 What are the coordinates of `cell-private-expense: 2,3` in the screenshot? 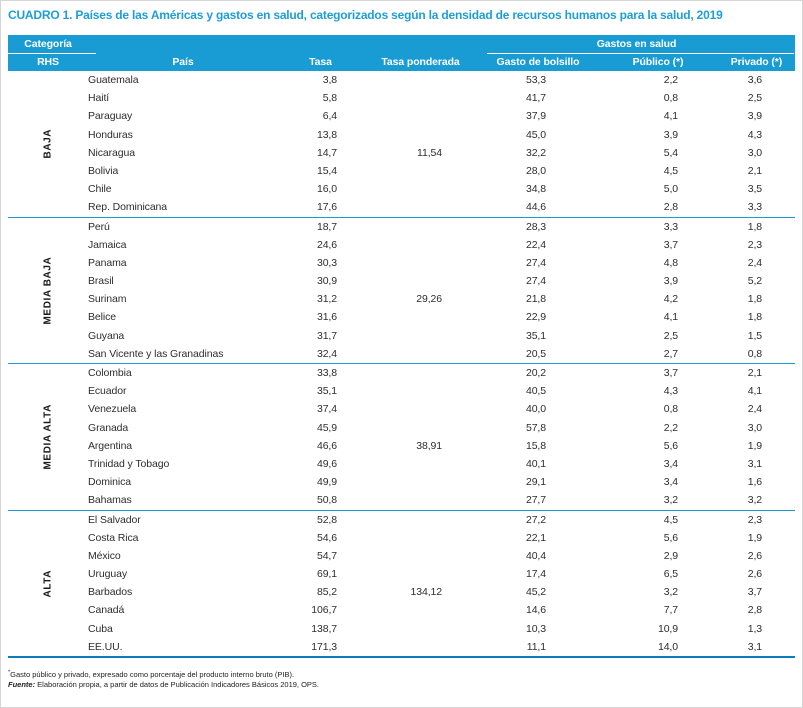 It's located at (754, 519).